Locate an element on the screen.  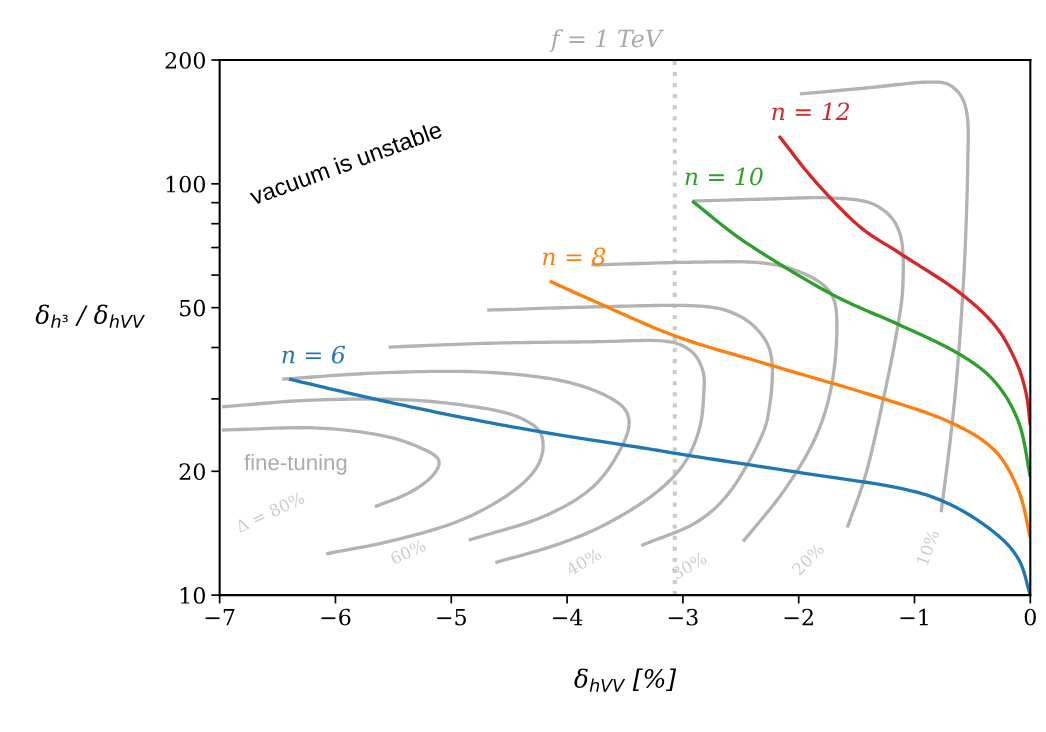
y-tick-label: 50 is located at coordinates (192, 308).